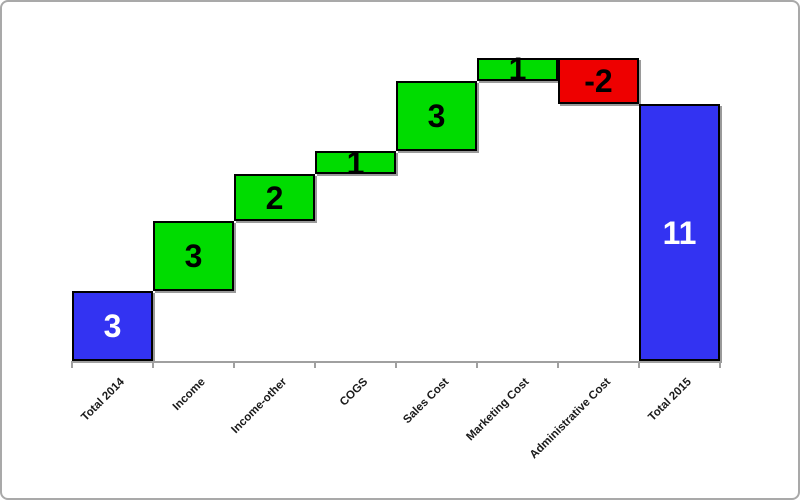 The width and height of the screenshot is (800, 500). Describe the element at coordinates (189, 394) in the screenshot. I see `x-axis-label-income: Income` at that location.